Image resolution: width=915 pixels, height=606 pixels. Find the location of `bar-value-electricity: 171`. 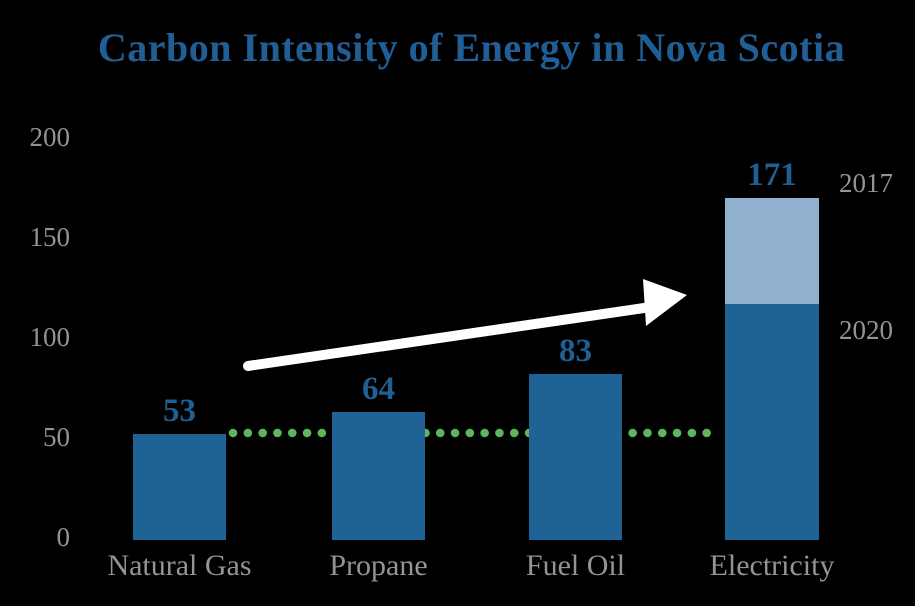

bar-value-electricity: 171 is located at coordinates (772, 175).